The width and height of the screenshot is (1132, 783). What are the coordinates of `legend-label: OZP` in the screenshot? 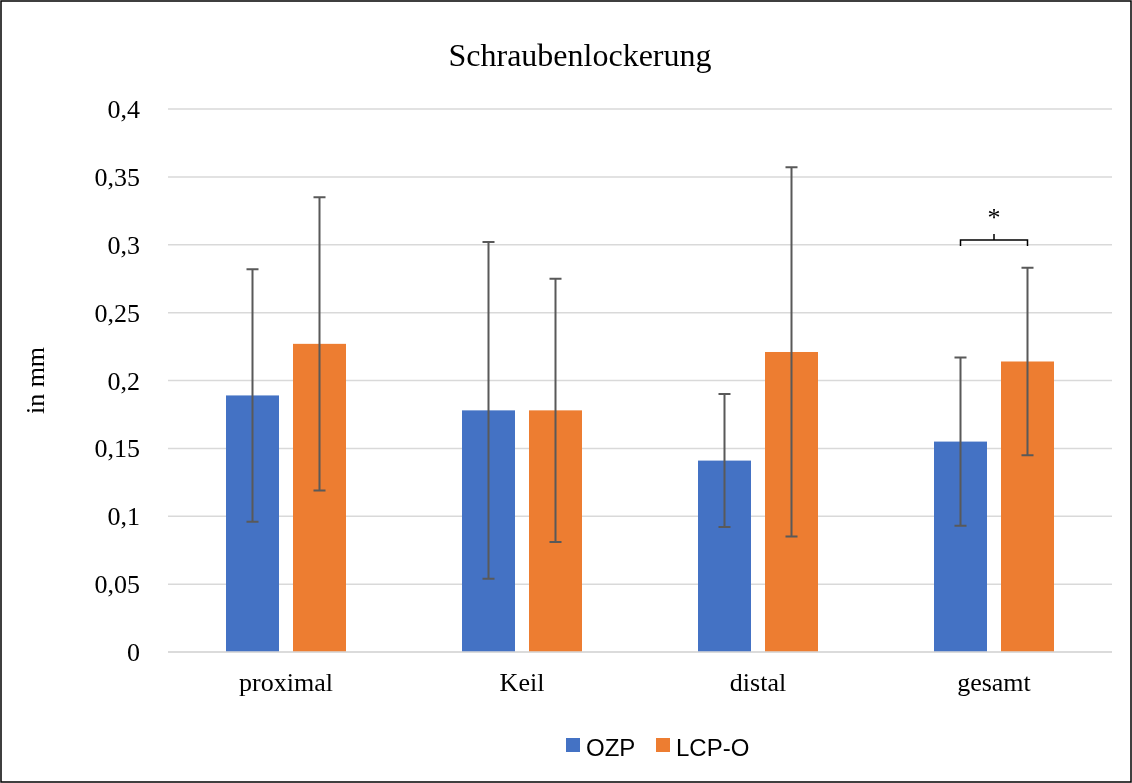 It's located at (611, 748).